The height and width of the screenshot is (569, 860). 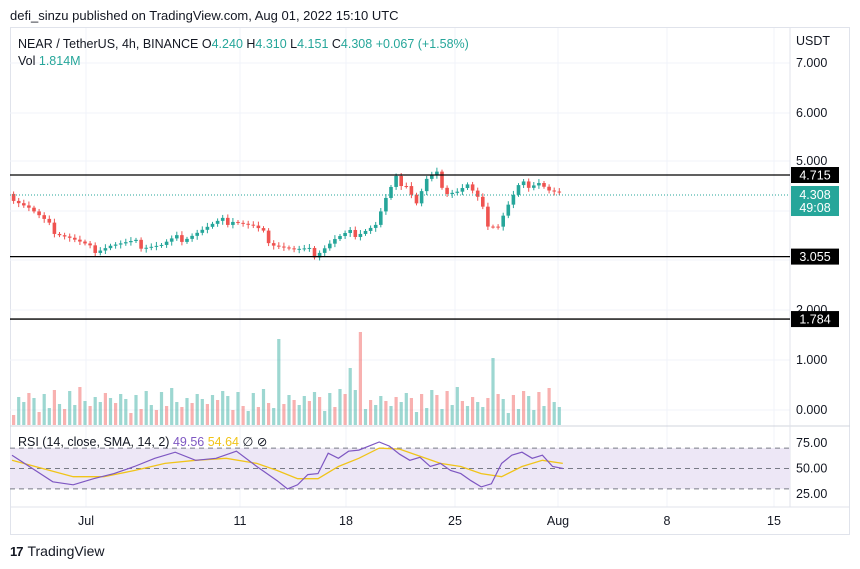 I want to click on level-label: 3.055, so click(x=814, y=257).